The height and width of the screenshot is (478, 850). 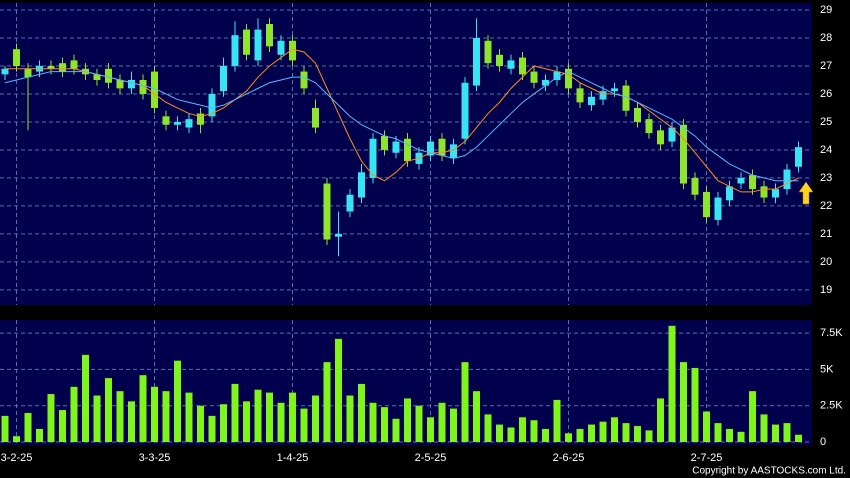 What do you see at coordinates (826, 94) in the screenshot?
I see `y-tick-label: 26` at bounding box center [826, 94].